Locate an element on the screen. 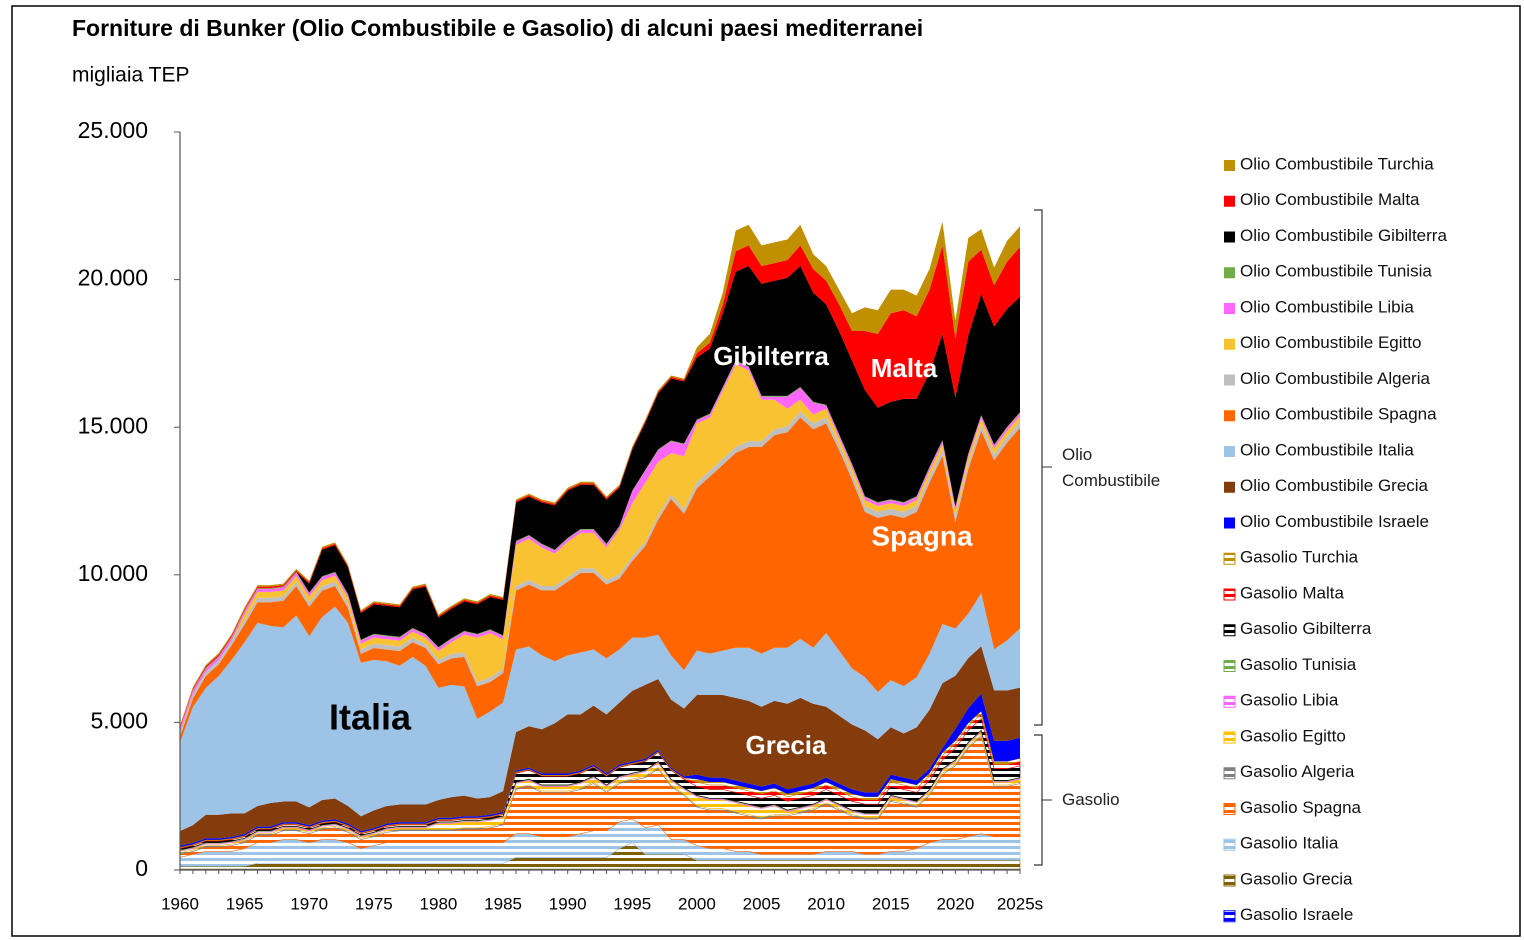  area-label: Gibilterra is located at coordinates (771, 356).